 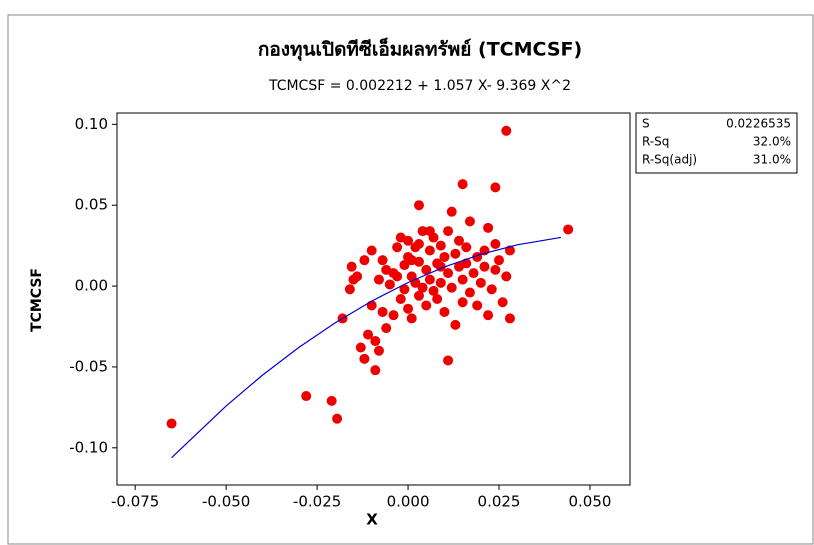 What do you see at coordinates (135, 502) in the screenshot?
I see `x-tick-label: -0.075` at bounding box center [135, 502].